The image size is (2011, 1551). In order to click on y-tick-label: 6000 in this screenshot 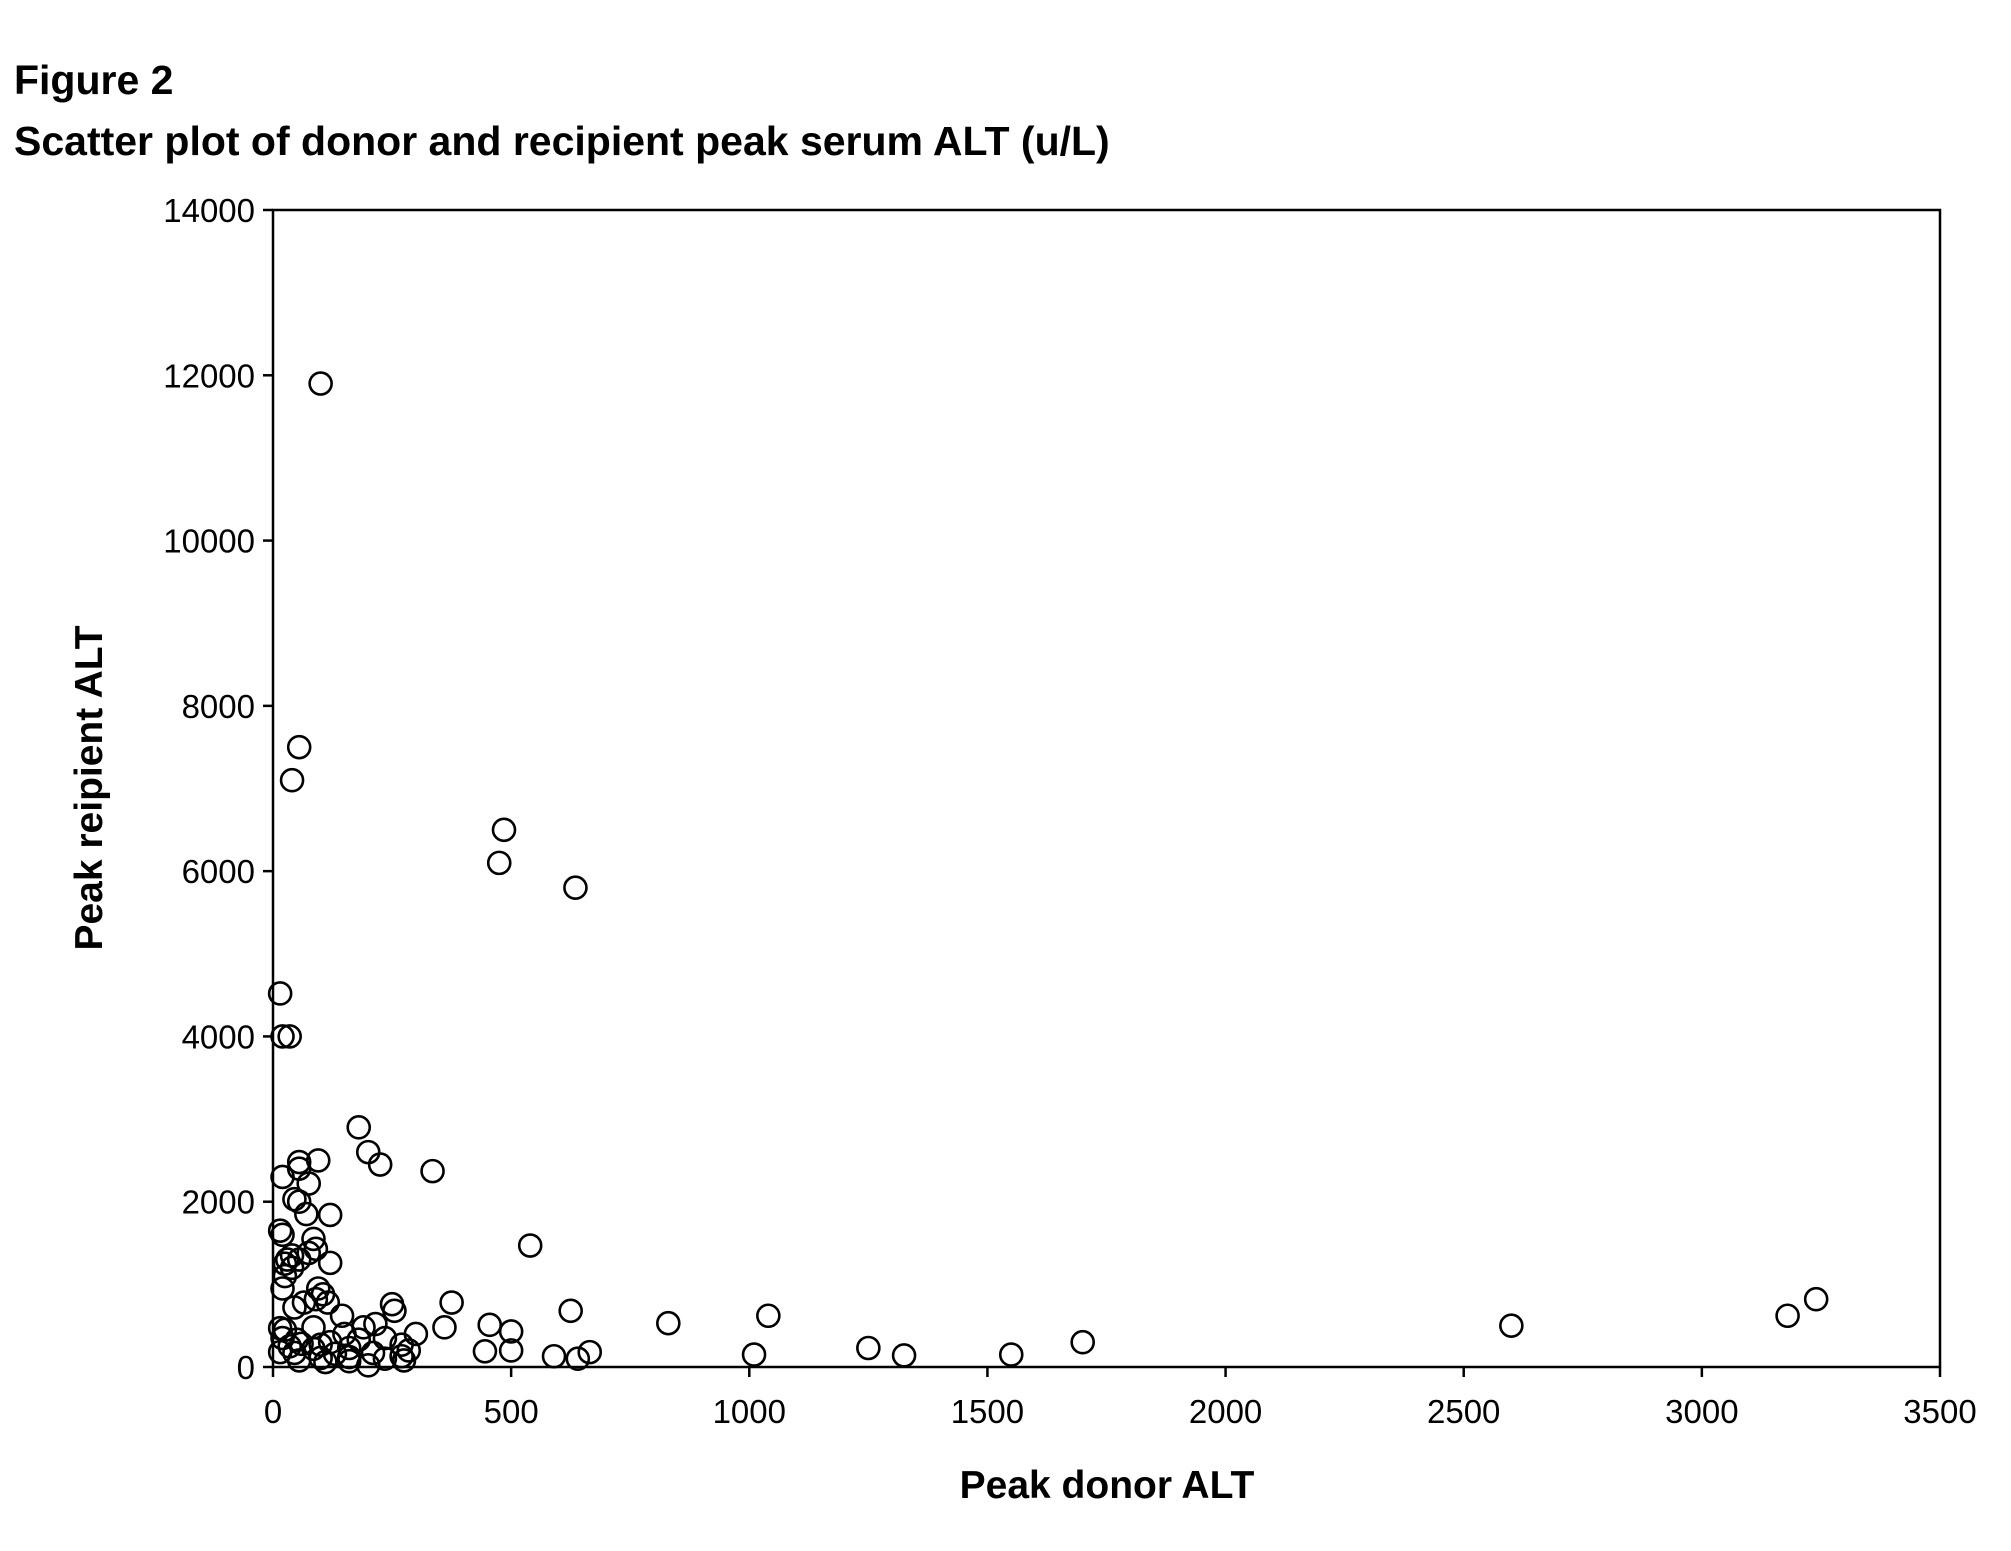, I will do `click(218, 871)`.